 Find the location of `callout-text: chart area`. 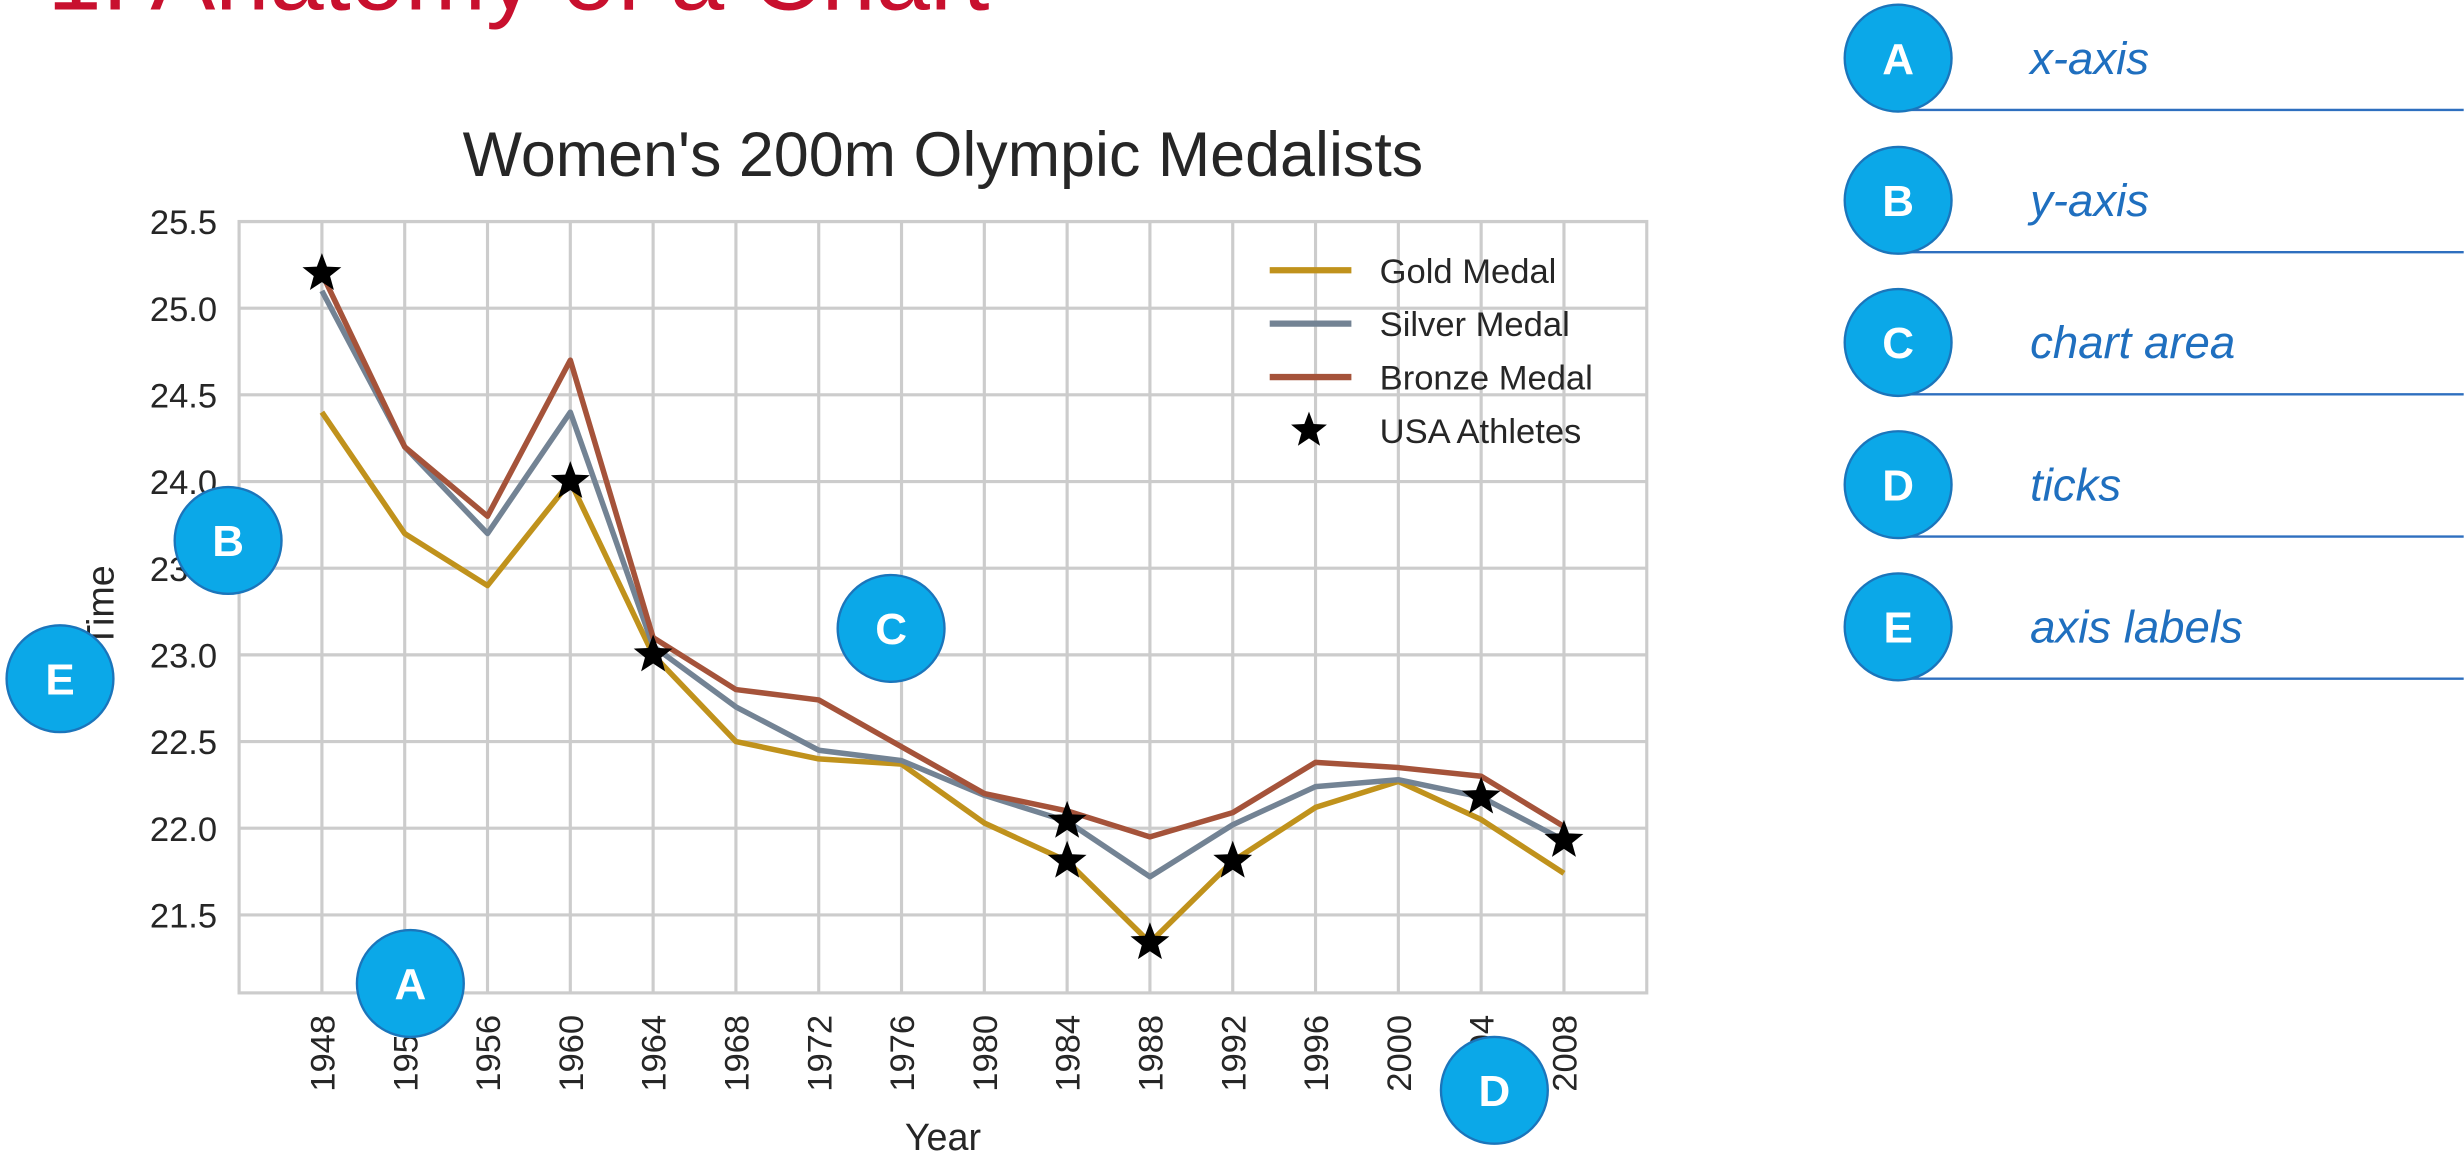

callout-text: chart area is located at coordinates (2132, 342).